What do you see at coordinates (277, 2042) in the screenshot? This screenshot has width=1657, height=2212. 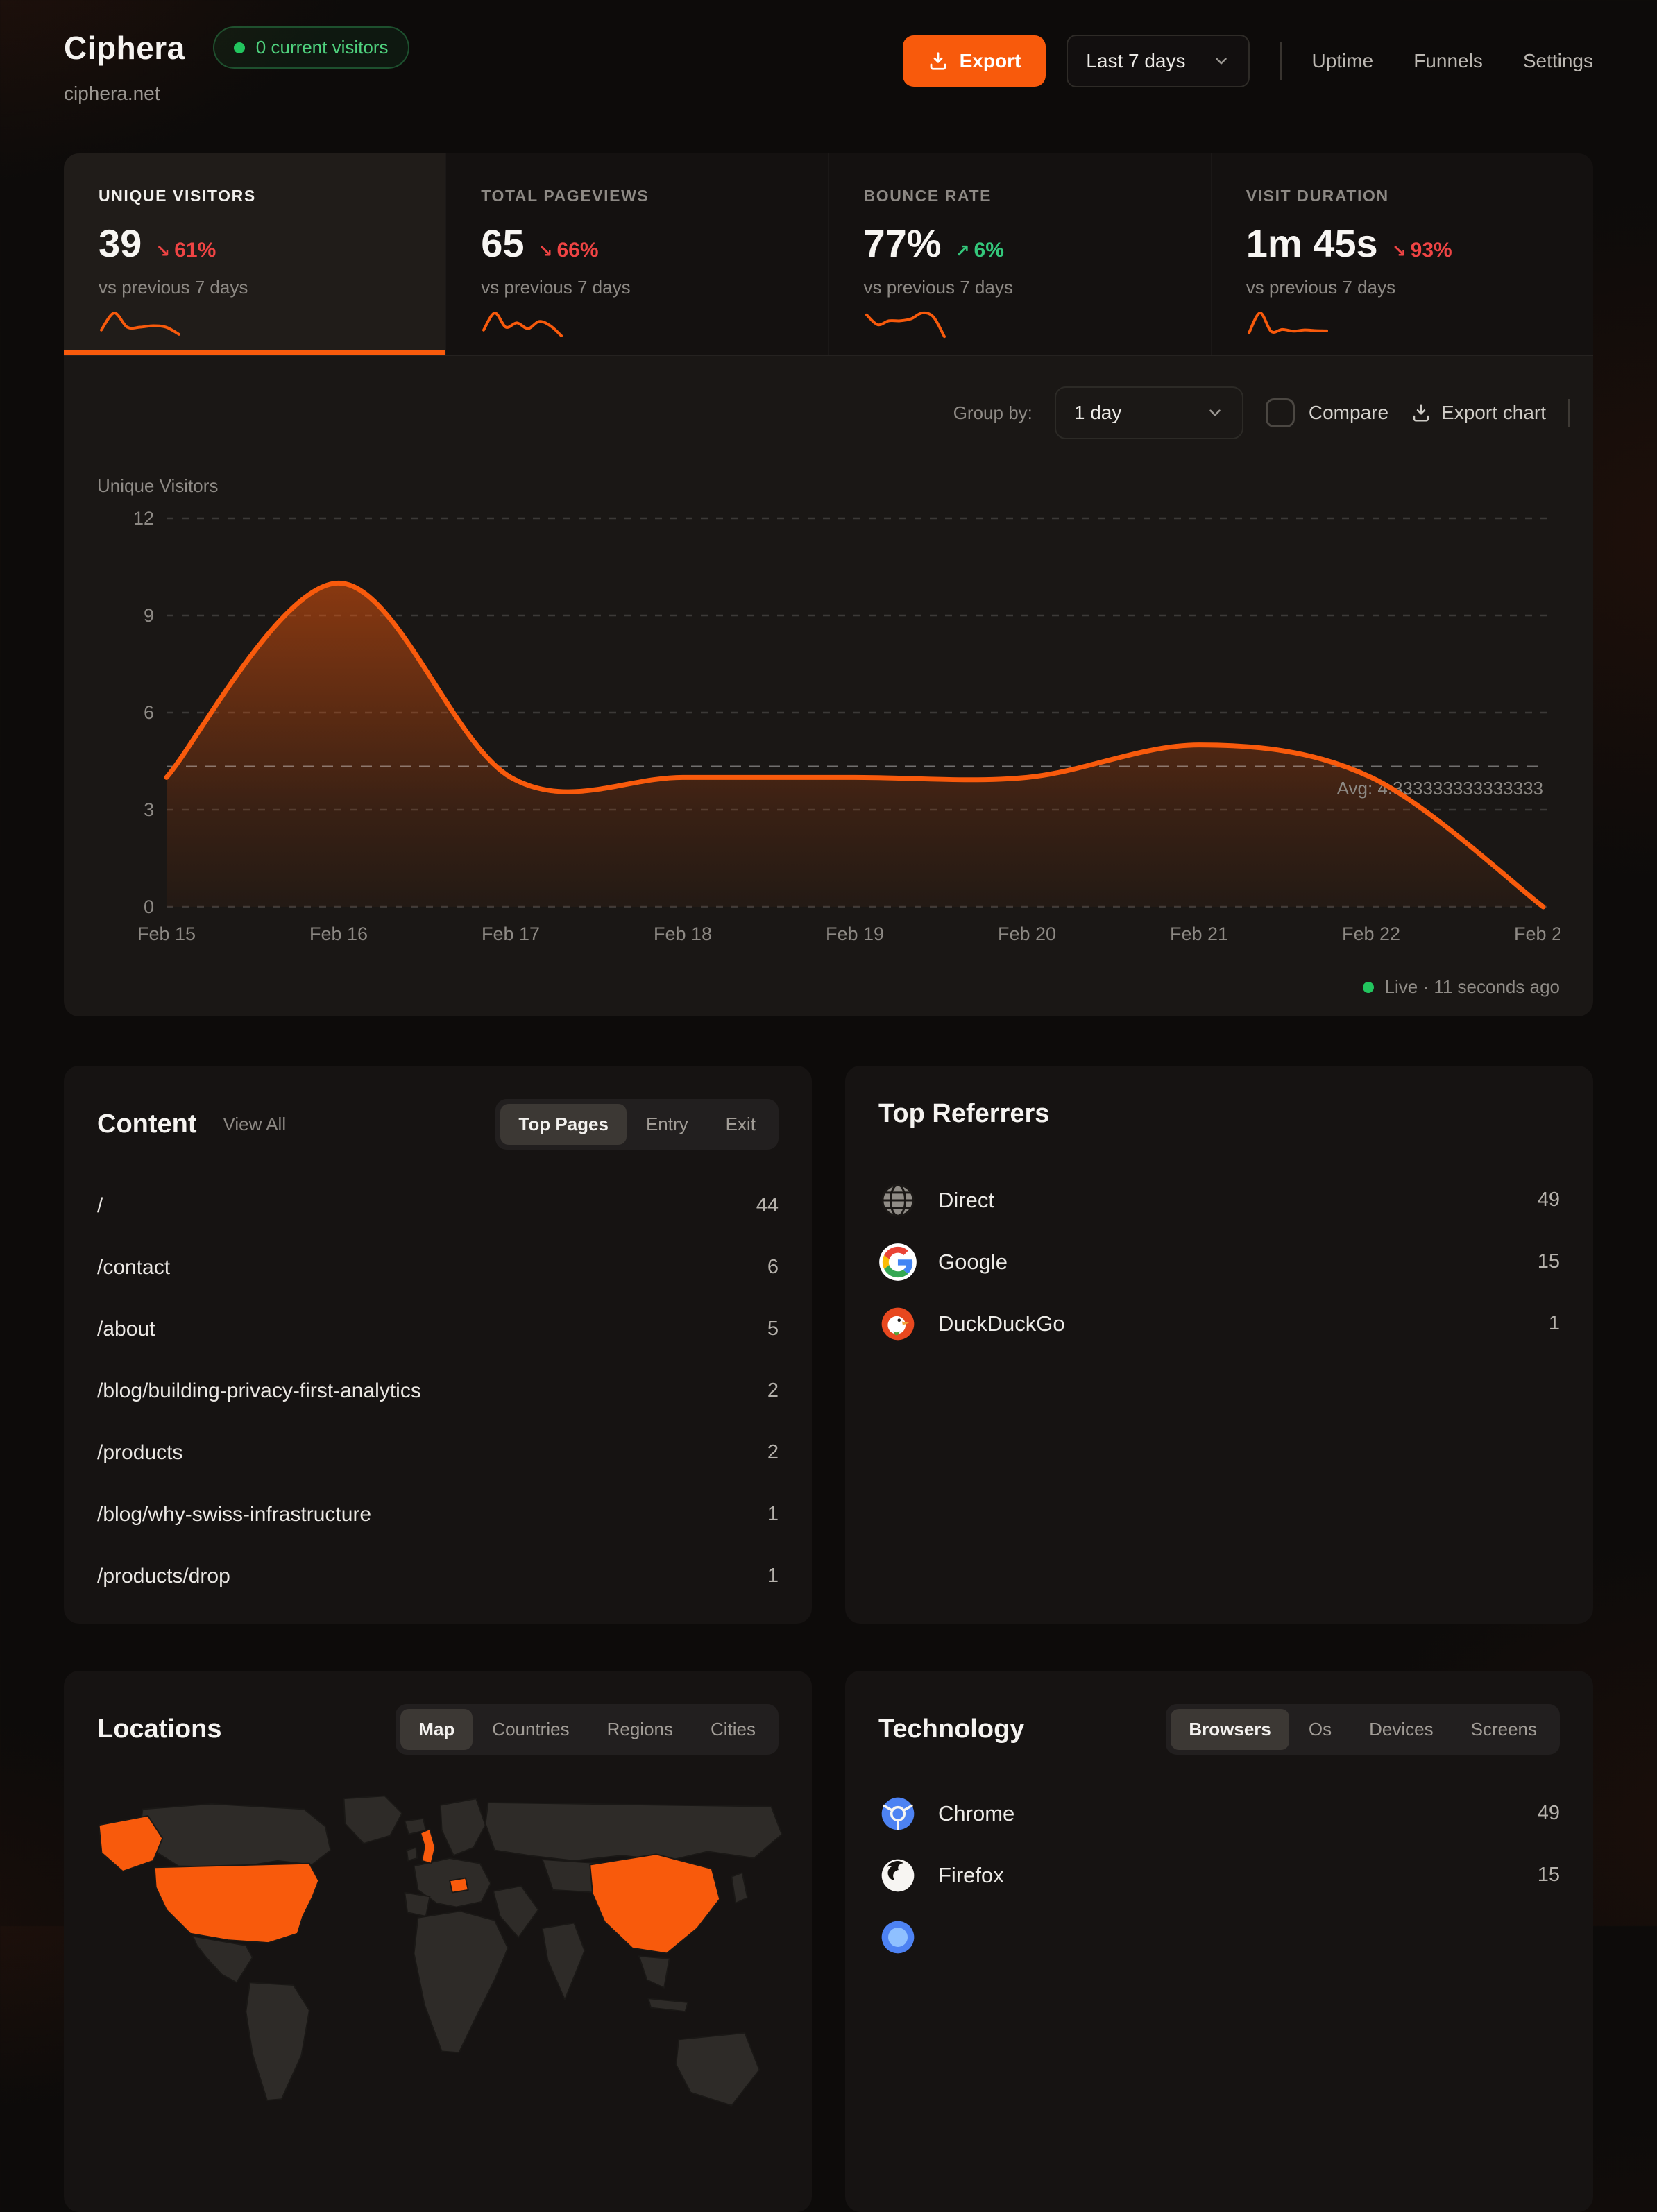 I see `map-south-america` at bounding box center [277, 2042].